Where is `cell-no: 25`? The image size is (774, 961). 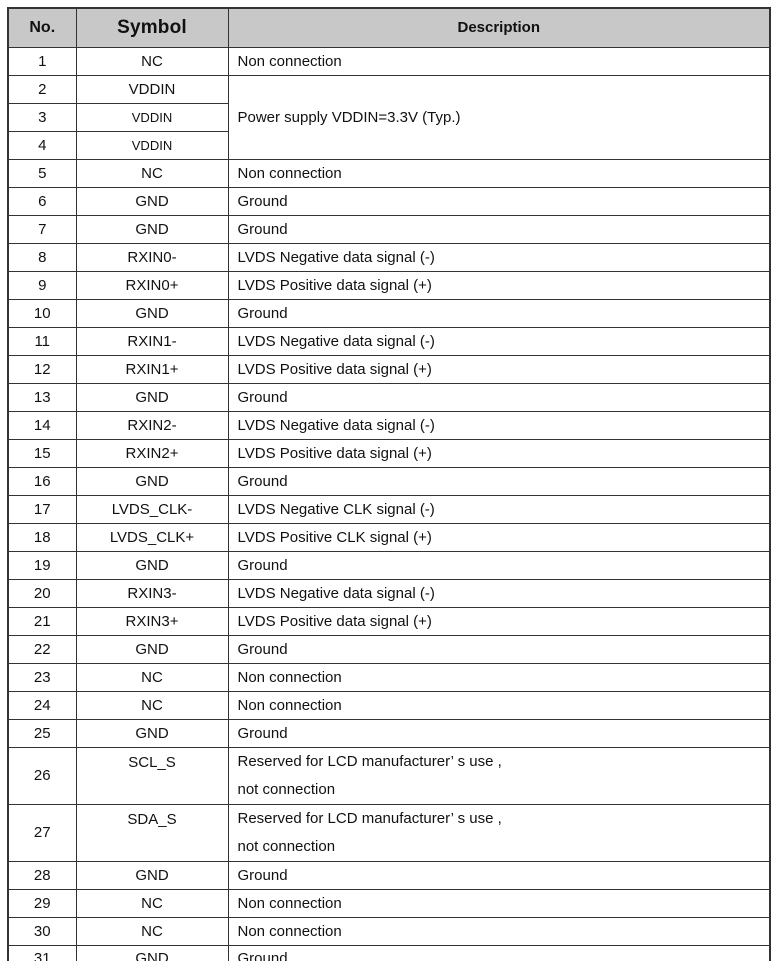 cell-no: 25 is located at coordinates (42, 733).